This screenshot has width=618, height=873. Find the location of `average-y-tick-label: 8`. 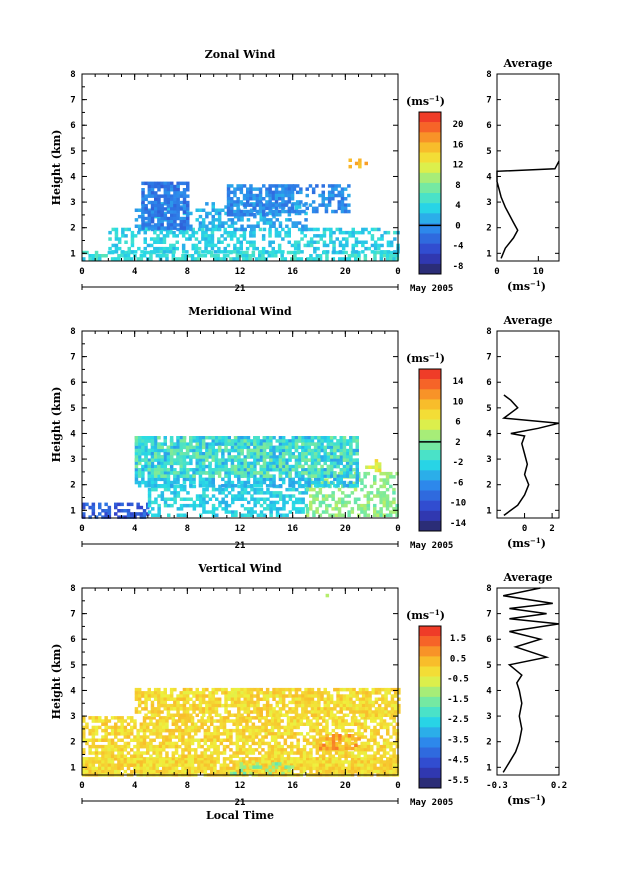

average-y-tick-label: 8 is located at coordinates (488, 75).